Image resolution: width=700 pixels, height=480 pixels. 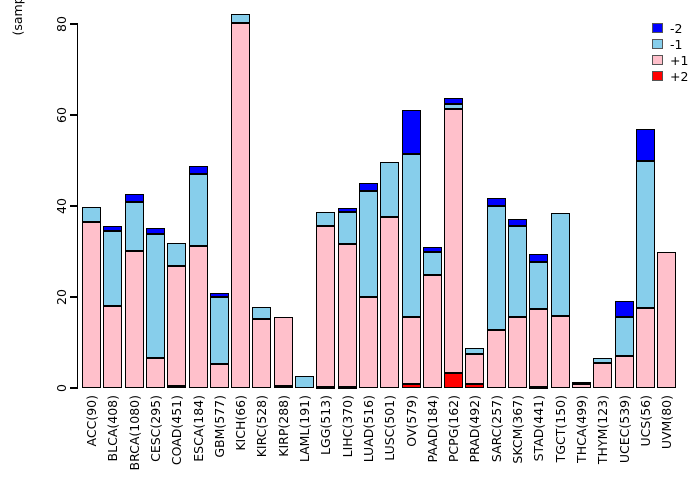 What do you see at coordinates (368, 429) in the screenshot?
I see `x-tick-label: LUAD(516)` at bounding box center [368, 429].